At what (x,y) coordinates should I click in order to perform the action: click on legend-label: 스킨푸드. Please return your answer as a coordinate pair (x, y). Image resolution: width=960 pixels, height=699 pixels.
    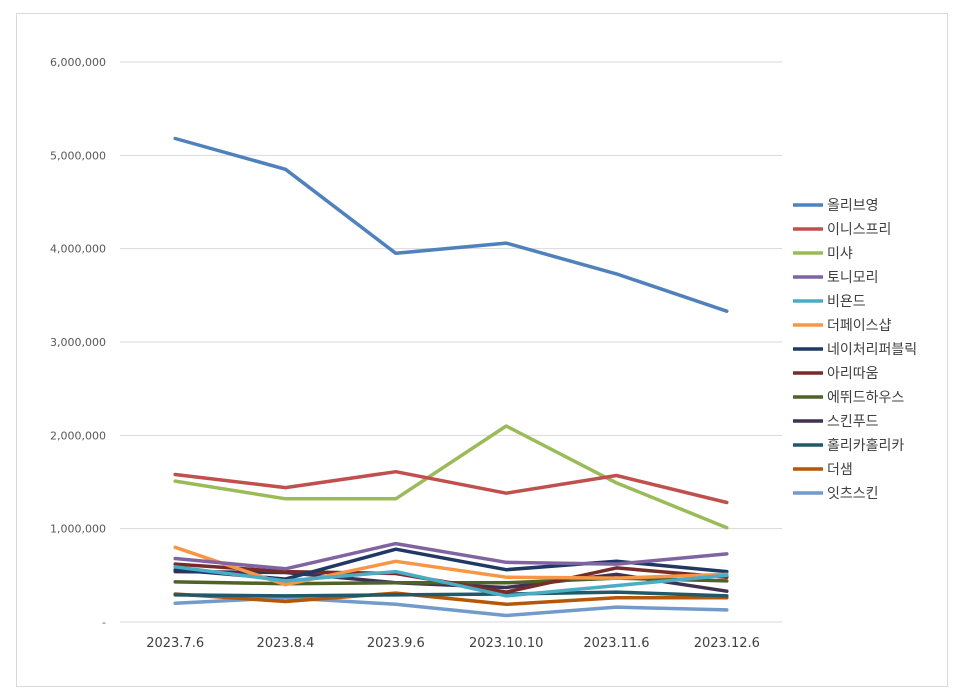
    Looking at the image, I should click on (853, 422).